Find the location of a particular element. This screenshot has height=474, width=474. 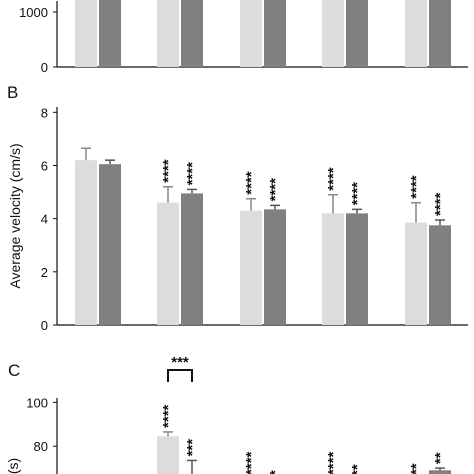

significance-label: *** is located at coordinates (192, 448).